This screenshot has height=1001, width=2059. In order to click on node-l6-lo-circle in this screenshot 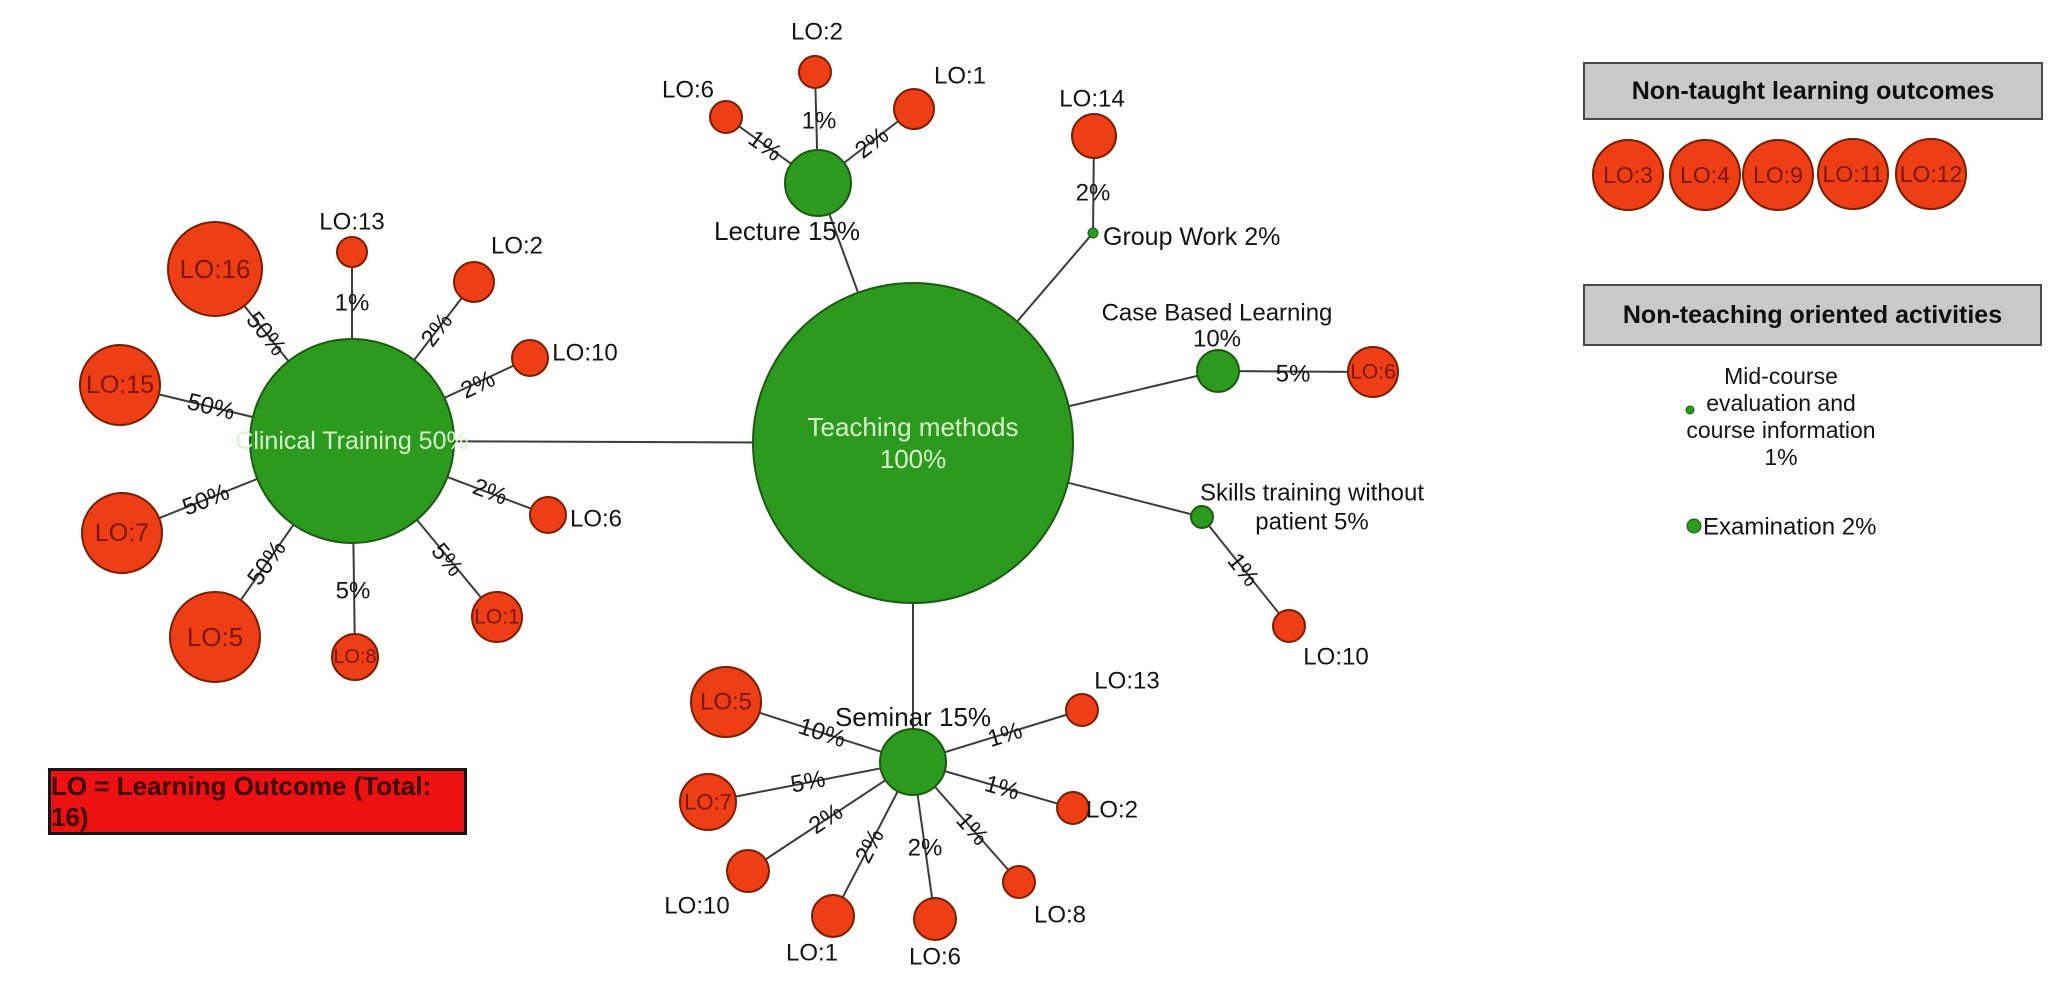, I will do `click(726, 117)`.